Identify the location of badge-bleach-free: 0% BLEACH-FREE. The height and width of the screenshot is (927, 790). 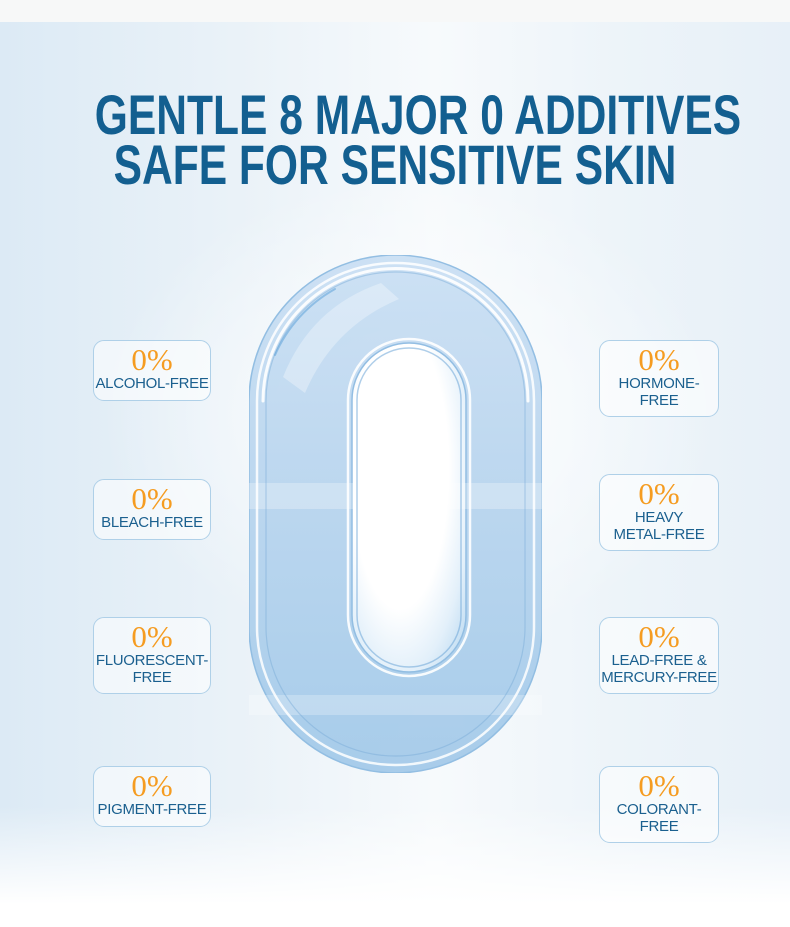
(152, 509).